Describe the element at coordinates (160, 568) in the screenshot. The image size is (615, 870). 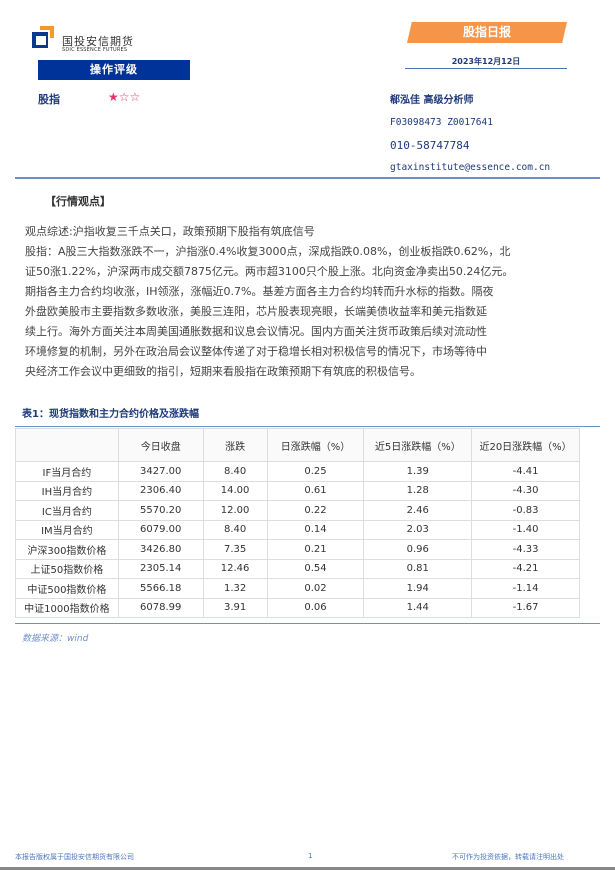
I see `table-cell: 2305.14` at that location.